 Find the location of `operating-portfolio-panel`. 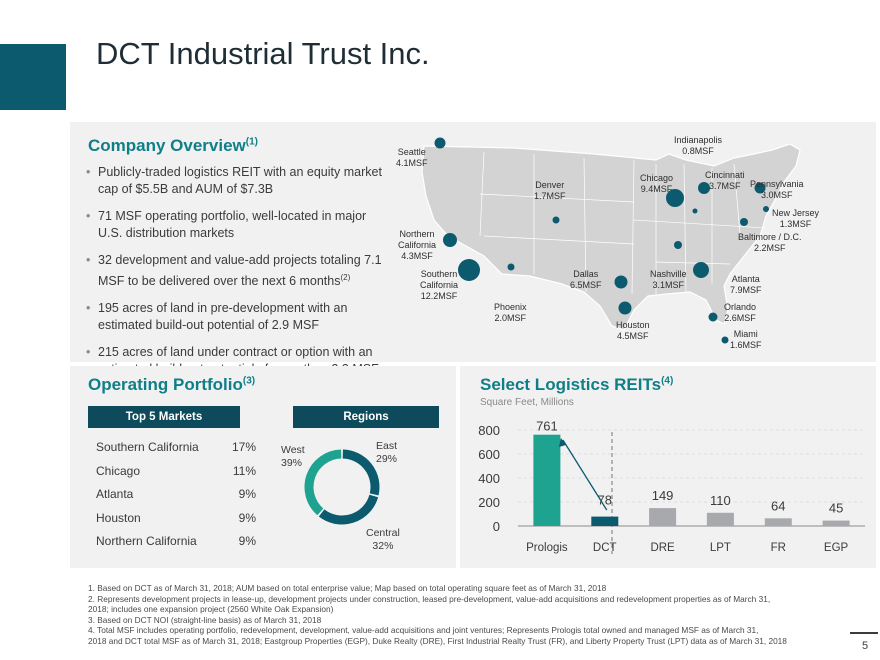

operating-portfolio-panel is located at coordinates (263, 467).